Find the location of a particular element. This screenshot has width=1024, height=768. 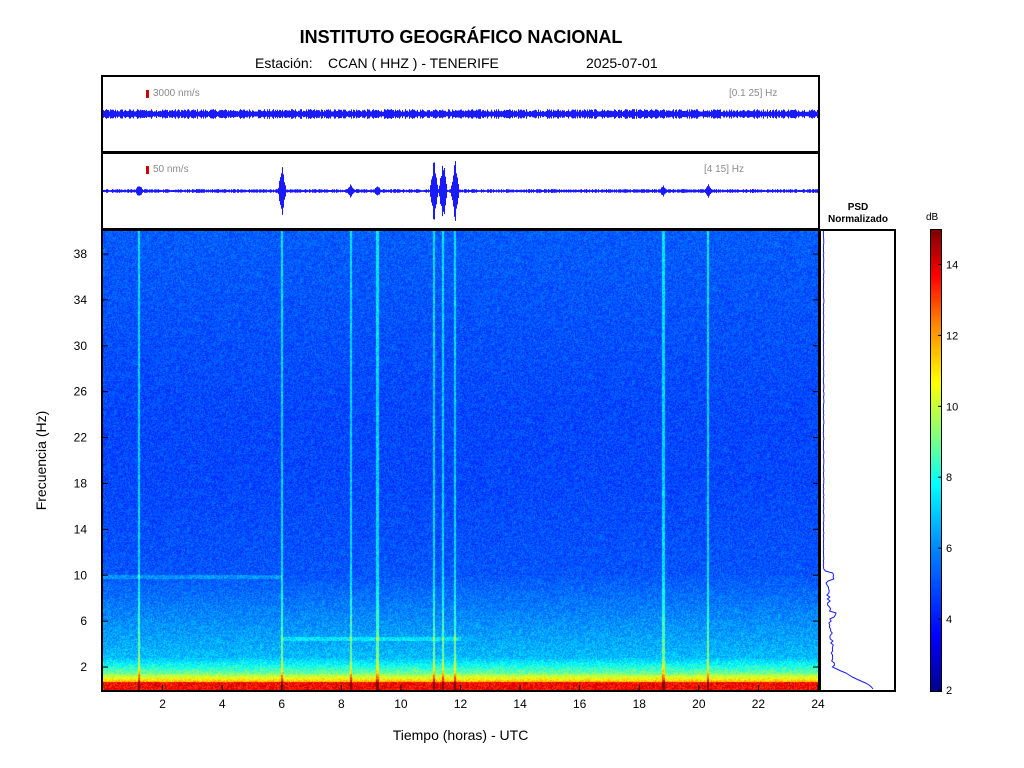

scale-label-broadband: 3000 nm/s is located at coordinates (176, 93).